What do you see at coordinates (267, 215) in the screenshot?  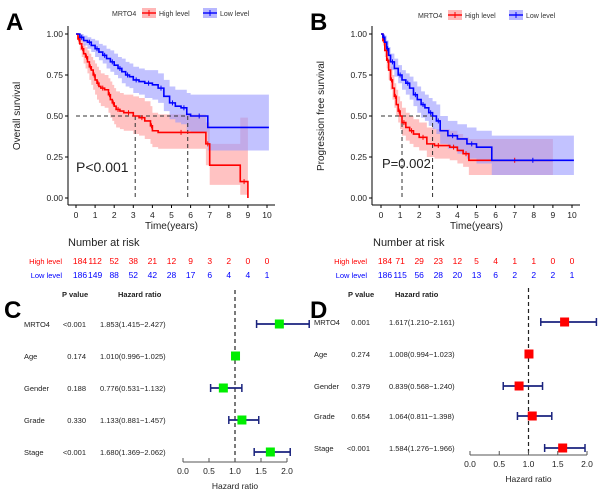 I see `x-tick-label: 10` at bounding box center [267, 215].